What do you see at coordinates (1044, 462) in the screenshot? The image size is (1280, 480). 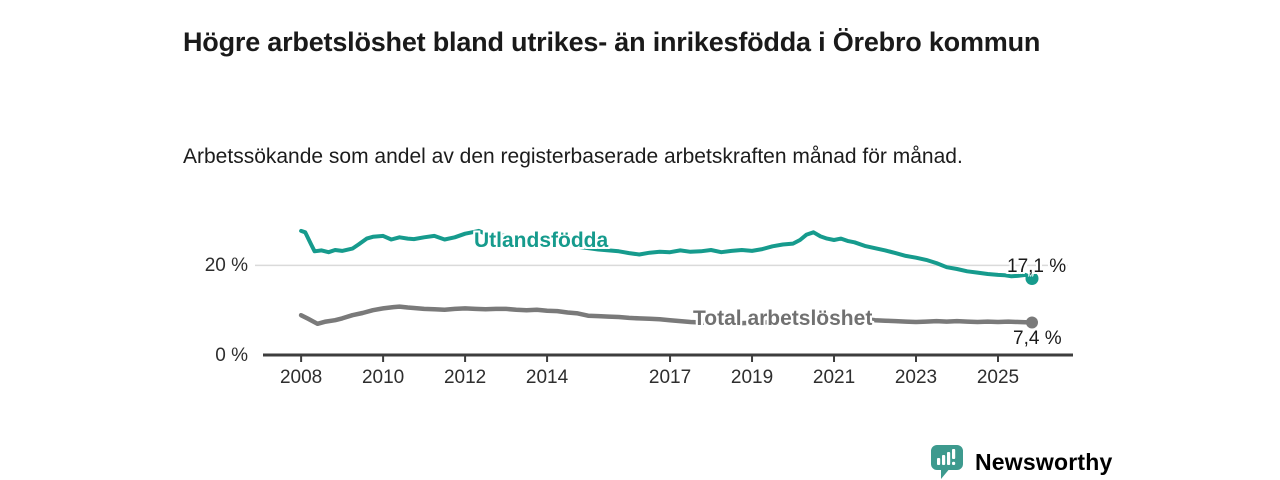 I see `brand-name: Newsworthy` at bounding box center [1044, 462].